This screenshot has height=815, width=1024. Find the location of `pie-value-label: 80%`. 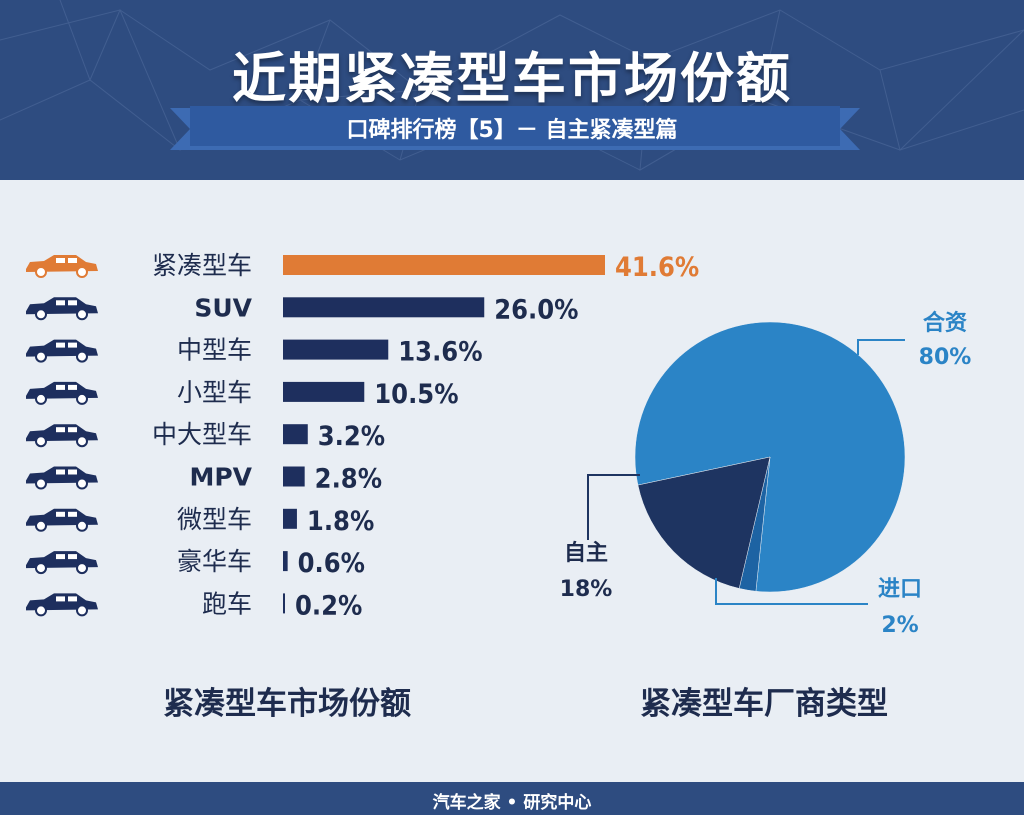

pie-value-label: 80% is located at coordinates (945, 357).